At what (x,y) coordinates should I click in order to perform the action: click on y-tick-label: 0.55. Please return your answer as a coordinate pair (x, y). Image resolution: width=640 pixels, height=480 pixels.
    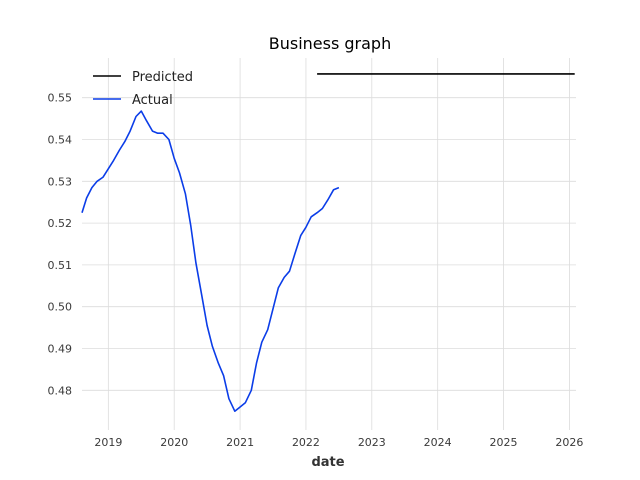
    Looking at the image, I should click on (60, 98).